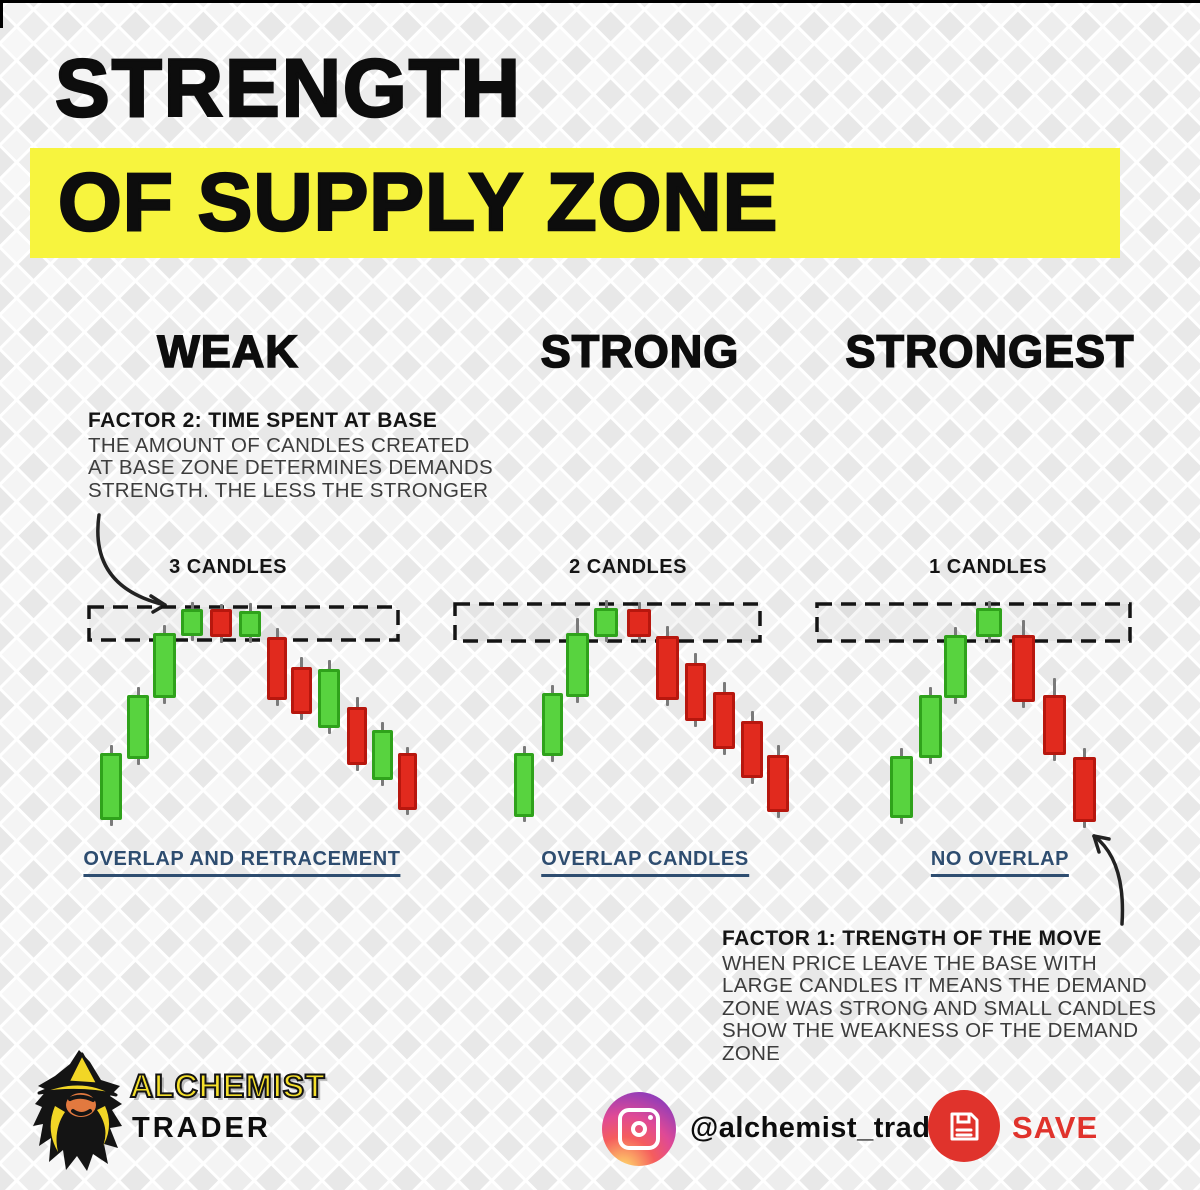  What do you see at coordinates (288, 89) in the screenshot?
I see `page-title: STRENGTH` at bounding box center [288, 89].